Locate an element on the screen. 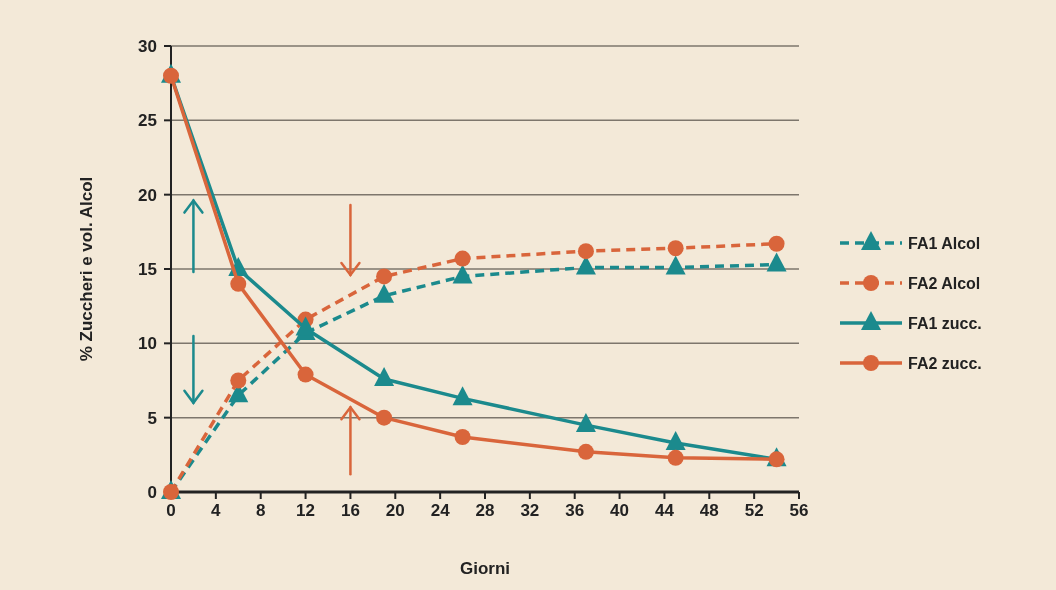 The width and height of the screenshot is (1056, 590). x-tick-label: 40 is located at coordinates (620, 510).